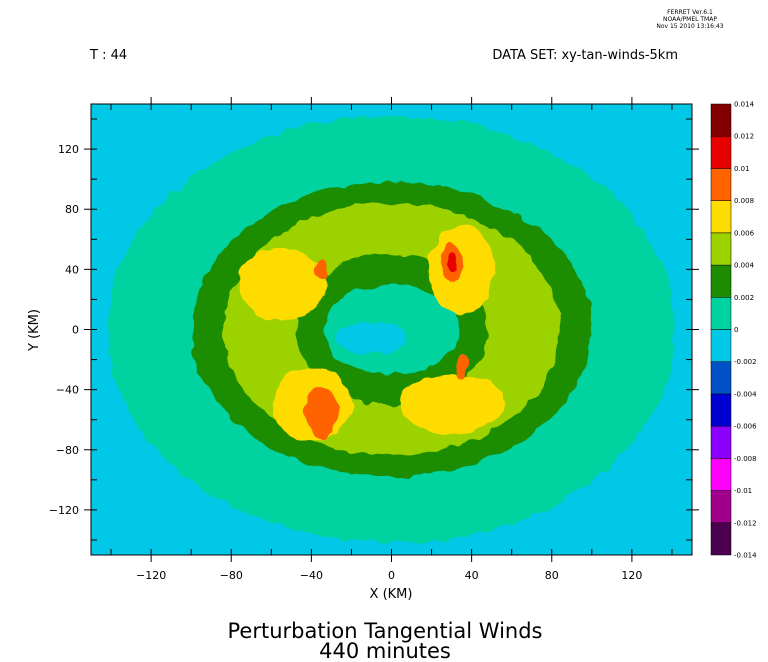 The width and height of the screenshot is (768, 662). I want to click on y-tick-label: −40, so click(67, 390).